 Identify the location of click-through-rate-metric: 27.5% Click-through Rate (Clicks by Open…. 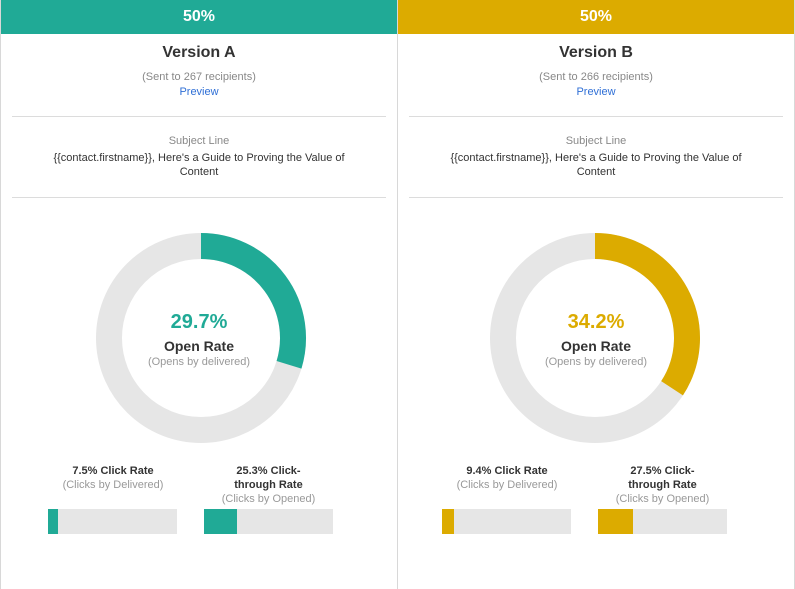
(662, 485).